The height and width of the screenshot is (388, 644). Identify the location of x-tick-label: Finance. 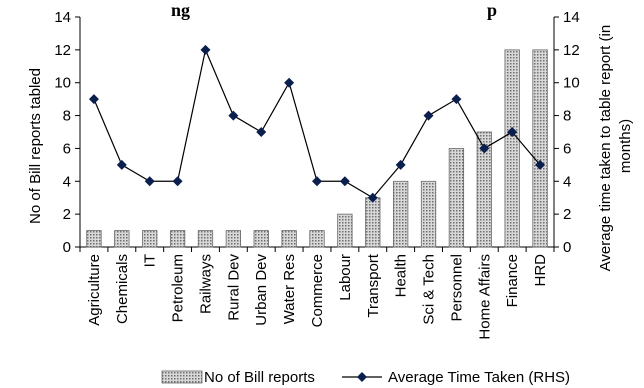
(512, 280).